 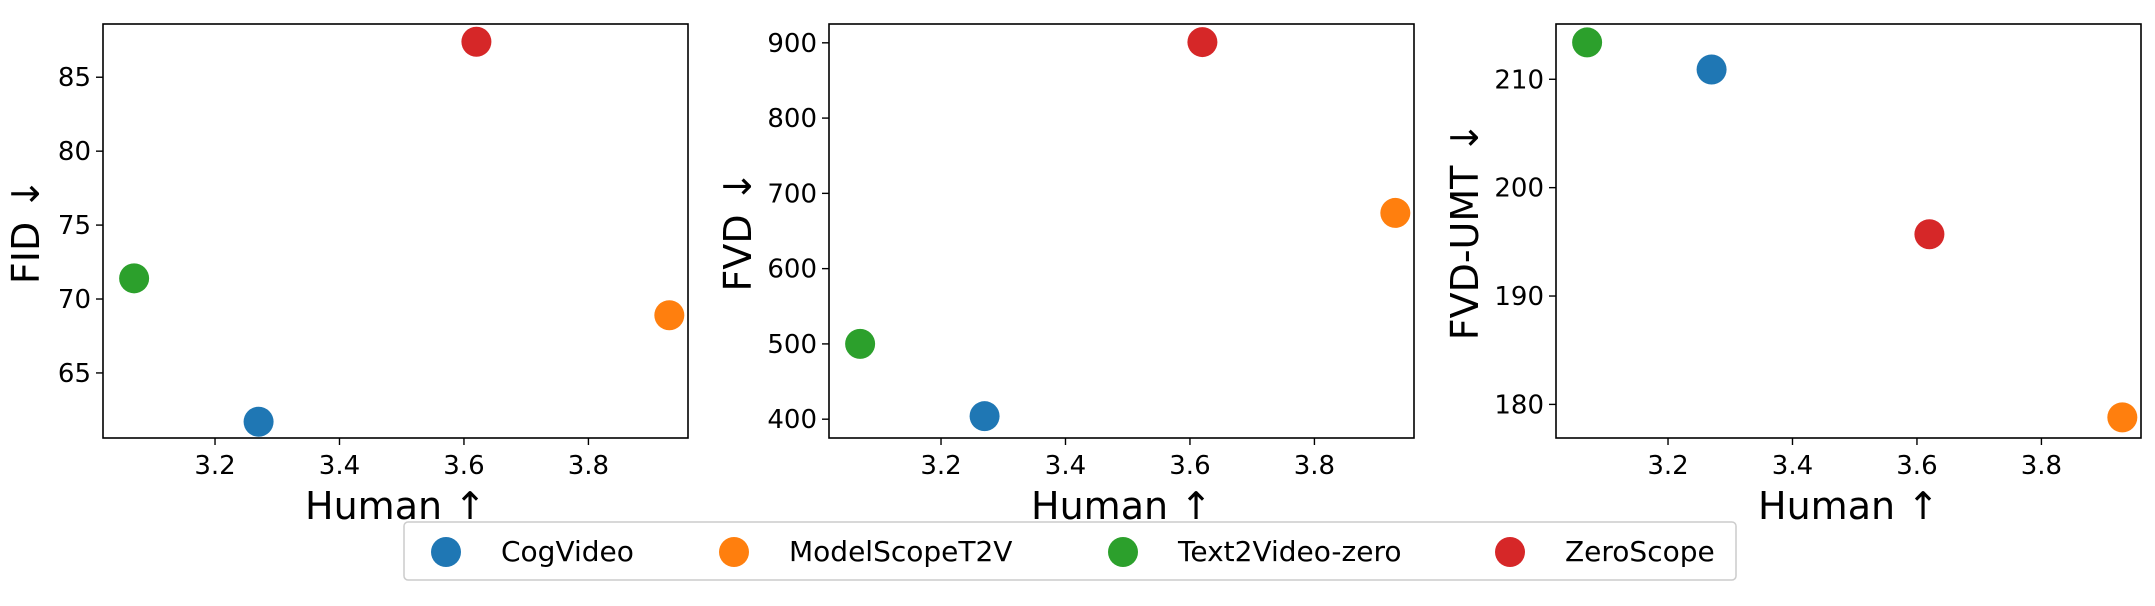 I want to click on y-tick-label: 190, so click(x=1519, y=297).